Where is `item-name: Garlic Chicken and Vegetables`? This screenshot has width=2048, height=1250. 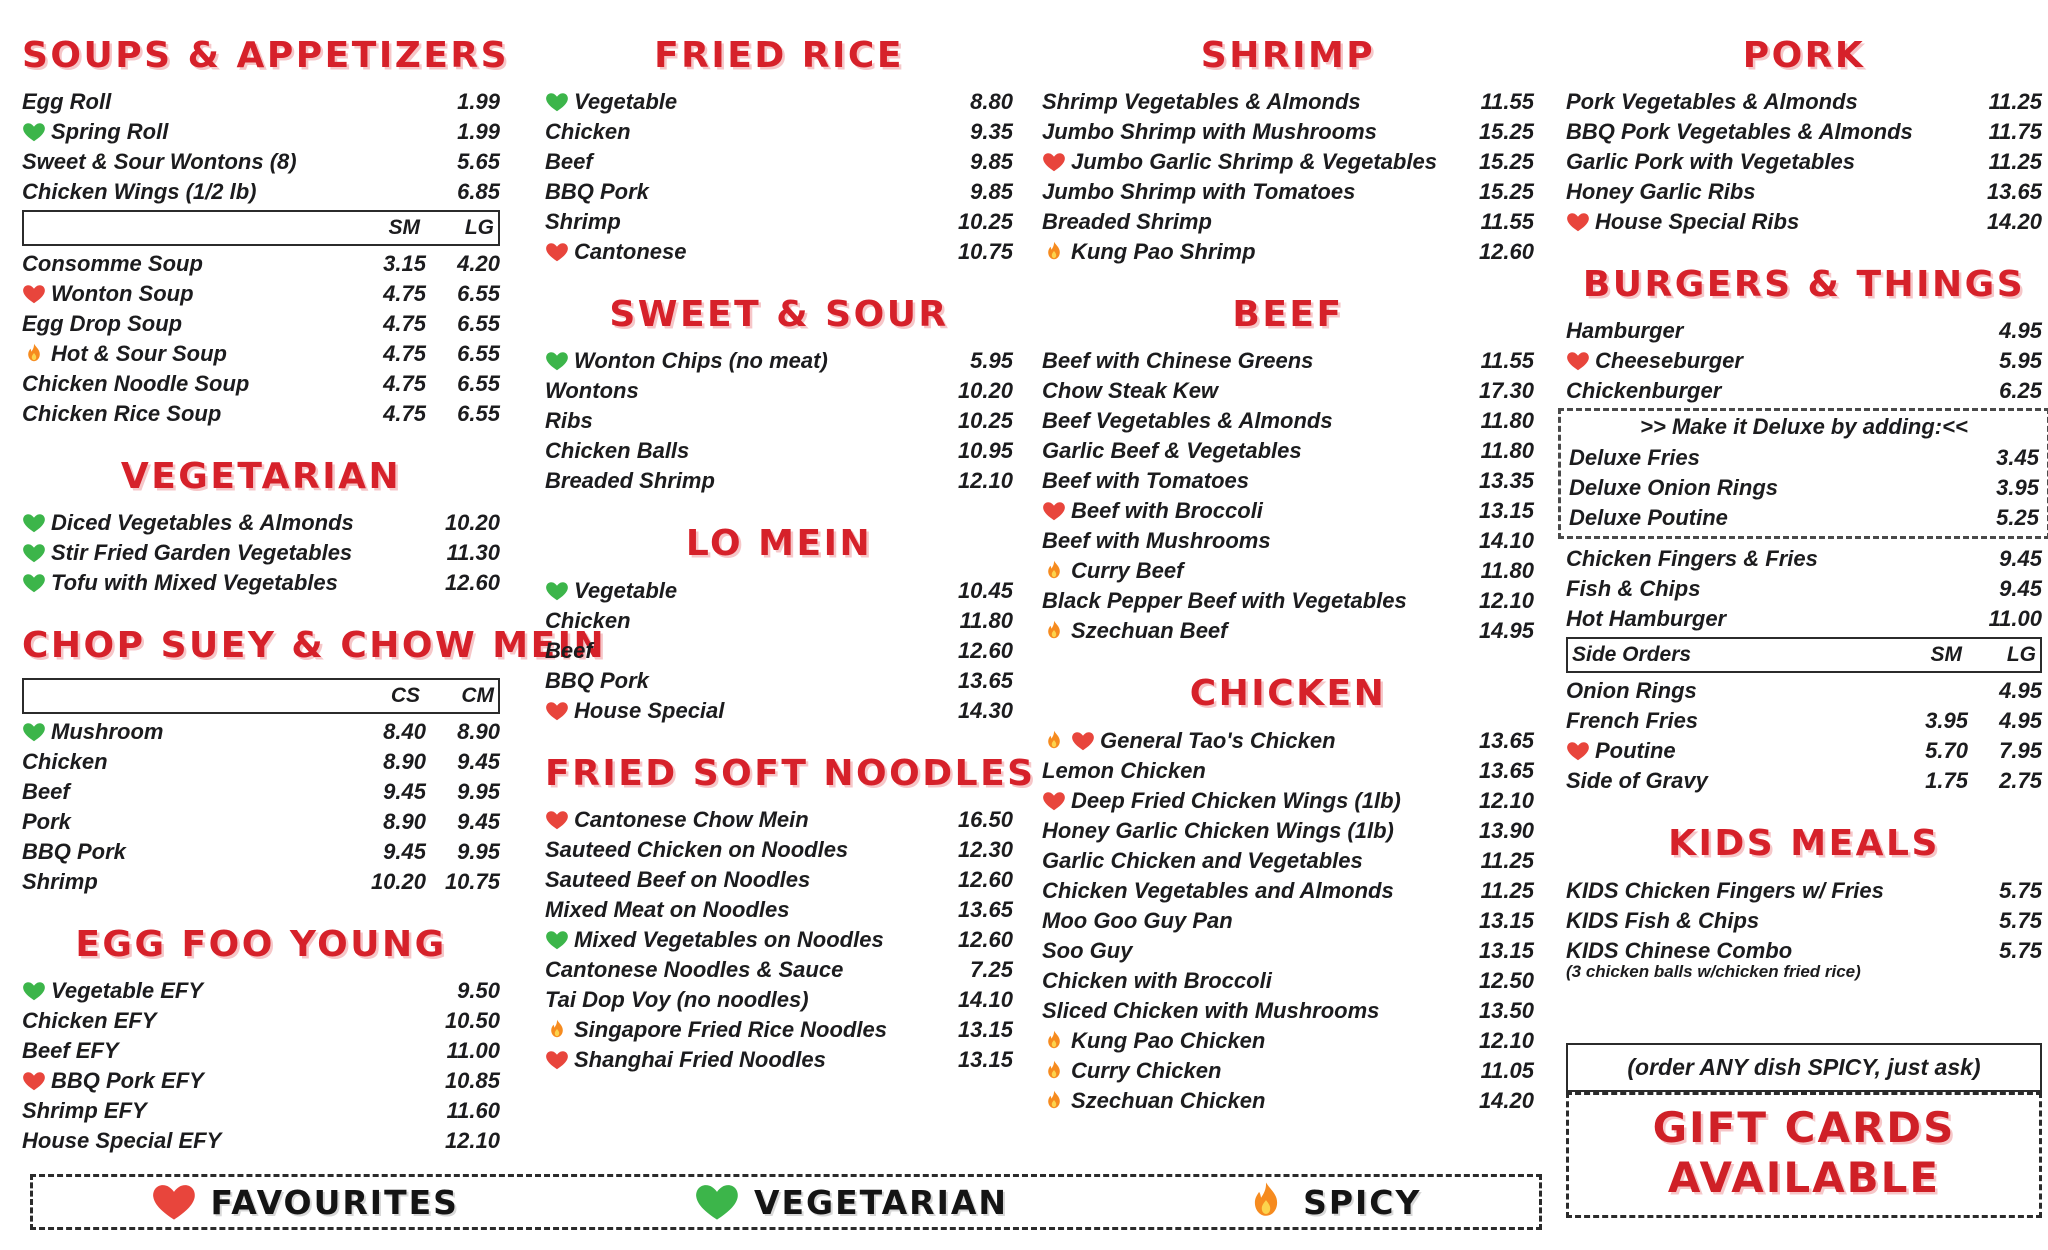
item-name: Garlic Chicken and Vegetables is located at coordinates (1202, 860).